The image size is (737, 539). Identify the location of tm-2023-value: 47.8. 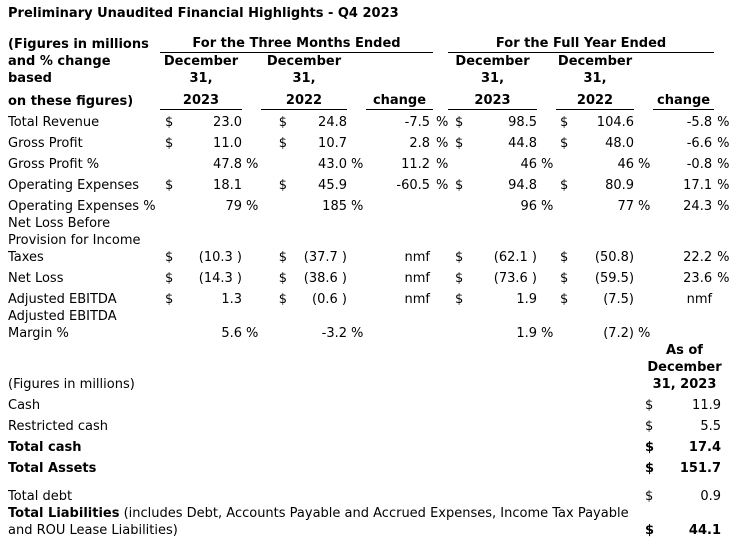
(227, 164).